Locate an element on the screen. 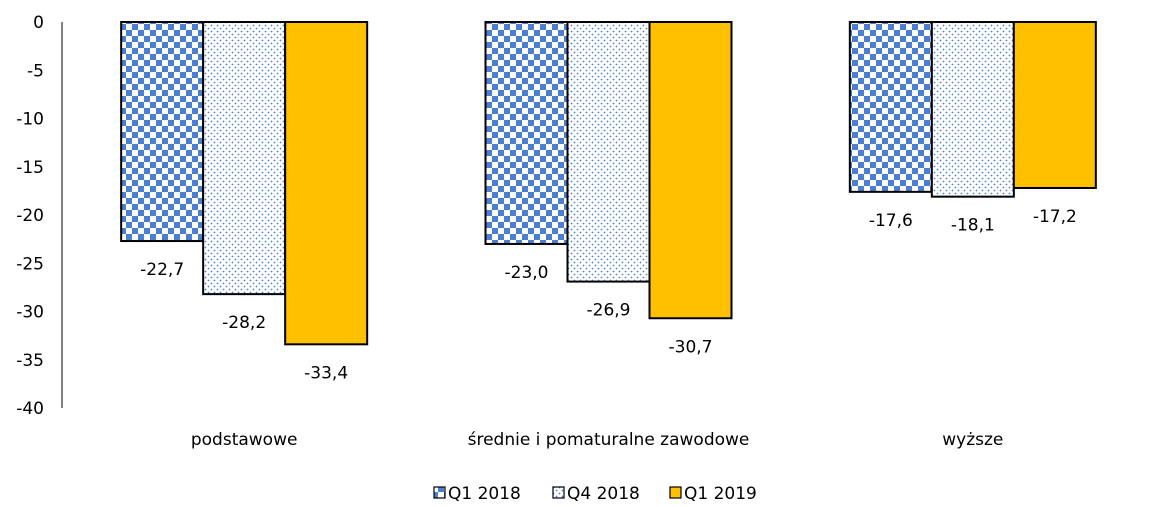 This screenshot has height=507, width=1155. y-tick-label: -35 is located at coordinates (30, 361).